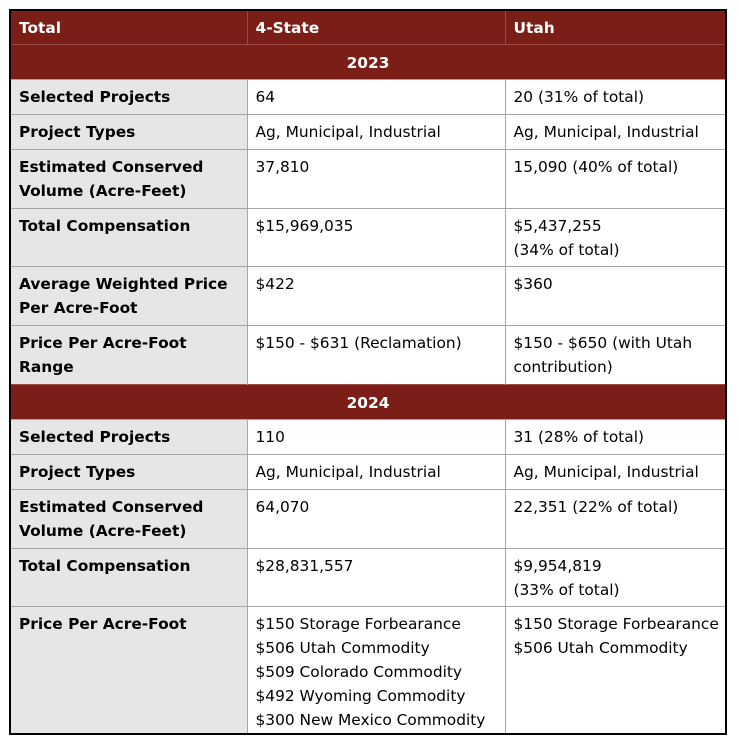 This screenshot has height=746, width=739. I want to click on value-line: 110, so click(270, 437).